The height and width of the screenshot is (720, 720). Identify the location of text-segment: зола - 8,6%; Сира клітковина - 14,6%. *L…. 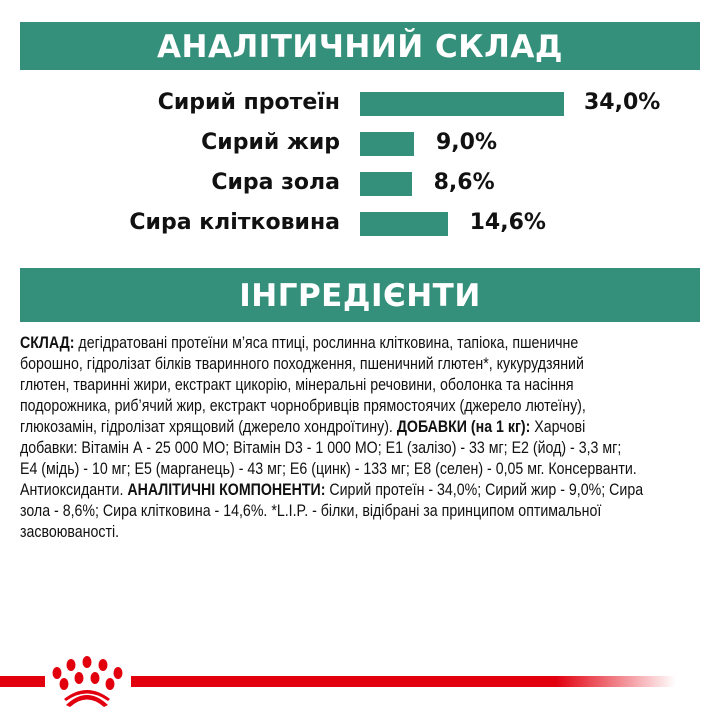
(311, 511).